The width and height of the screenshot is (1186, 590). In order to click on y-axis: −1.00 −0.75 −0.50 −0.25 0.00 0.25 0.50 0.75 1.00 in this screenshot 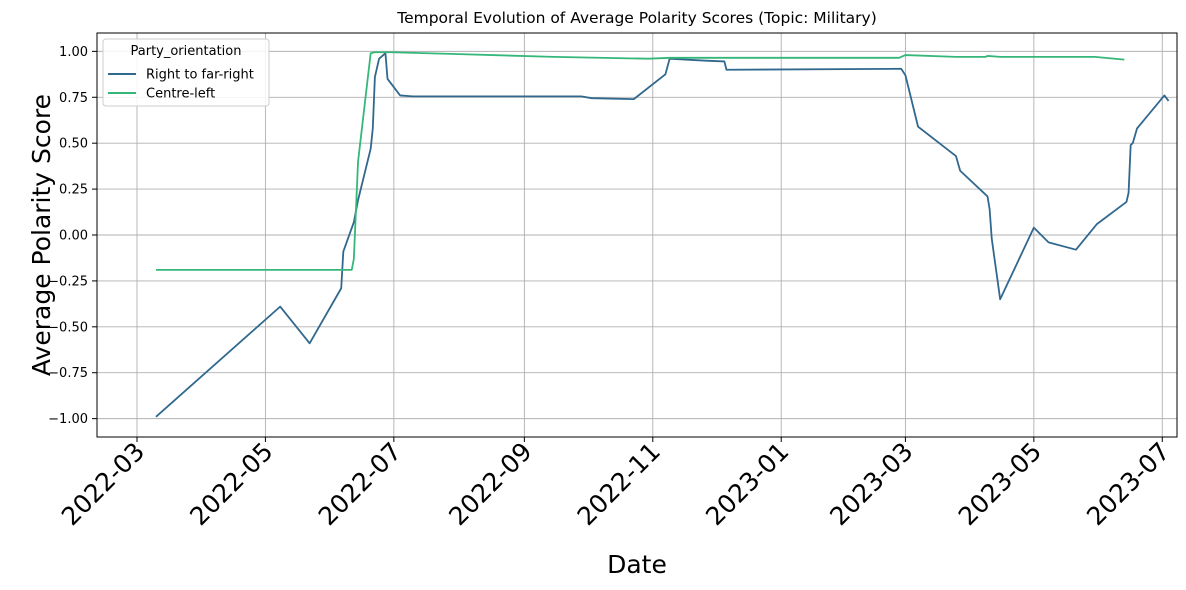, I will do `click(72, 236)`.